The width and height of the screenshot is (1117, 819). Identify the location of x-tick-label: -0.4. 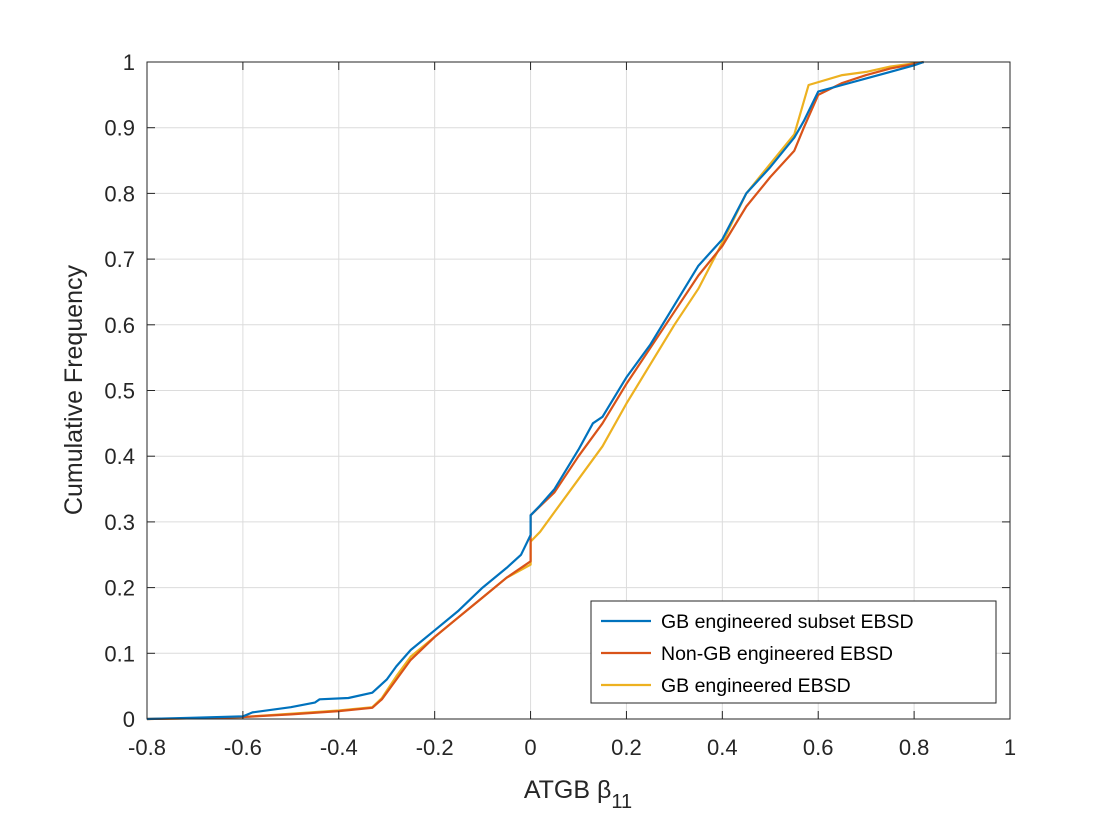
(339, 747).